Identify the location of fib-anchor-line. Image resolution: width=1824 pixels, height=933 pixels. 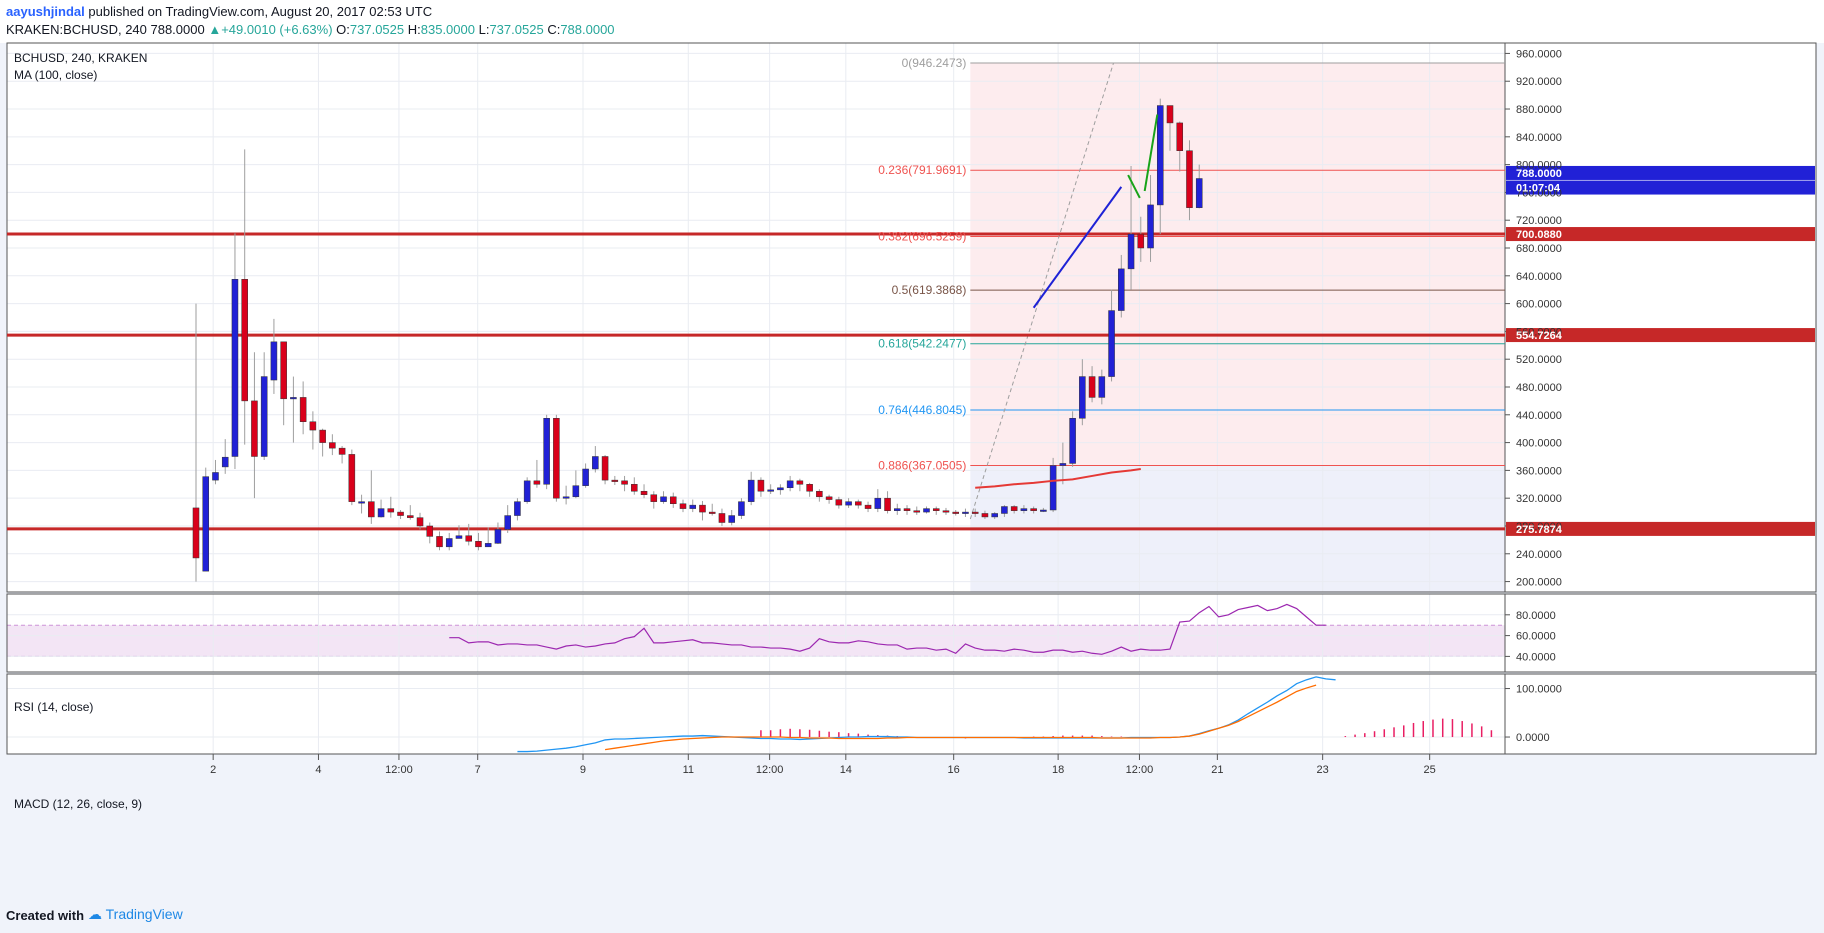
(1041, 291).